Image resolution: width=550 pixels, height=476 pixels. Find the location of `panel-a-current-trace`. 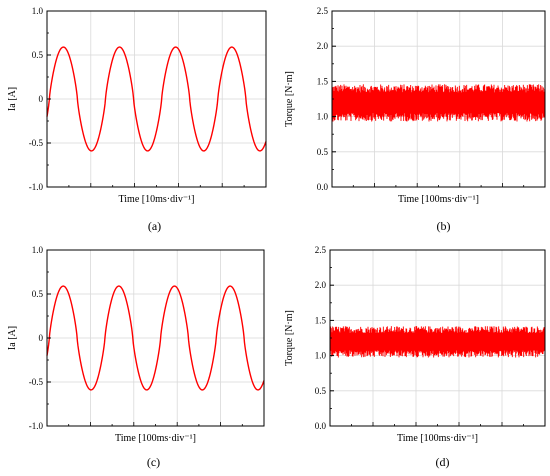

panel-a-current-trace is located at coordinates (156, 99).